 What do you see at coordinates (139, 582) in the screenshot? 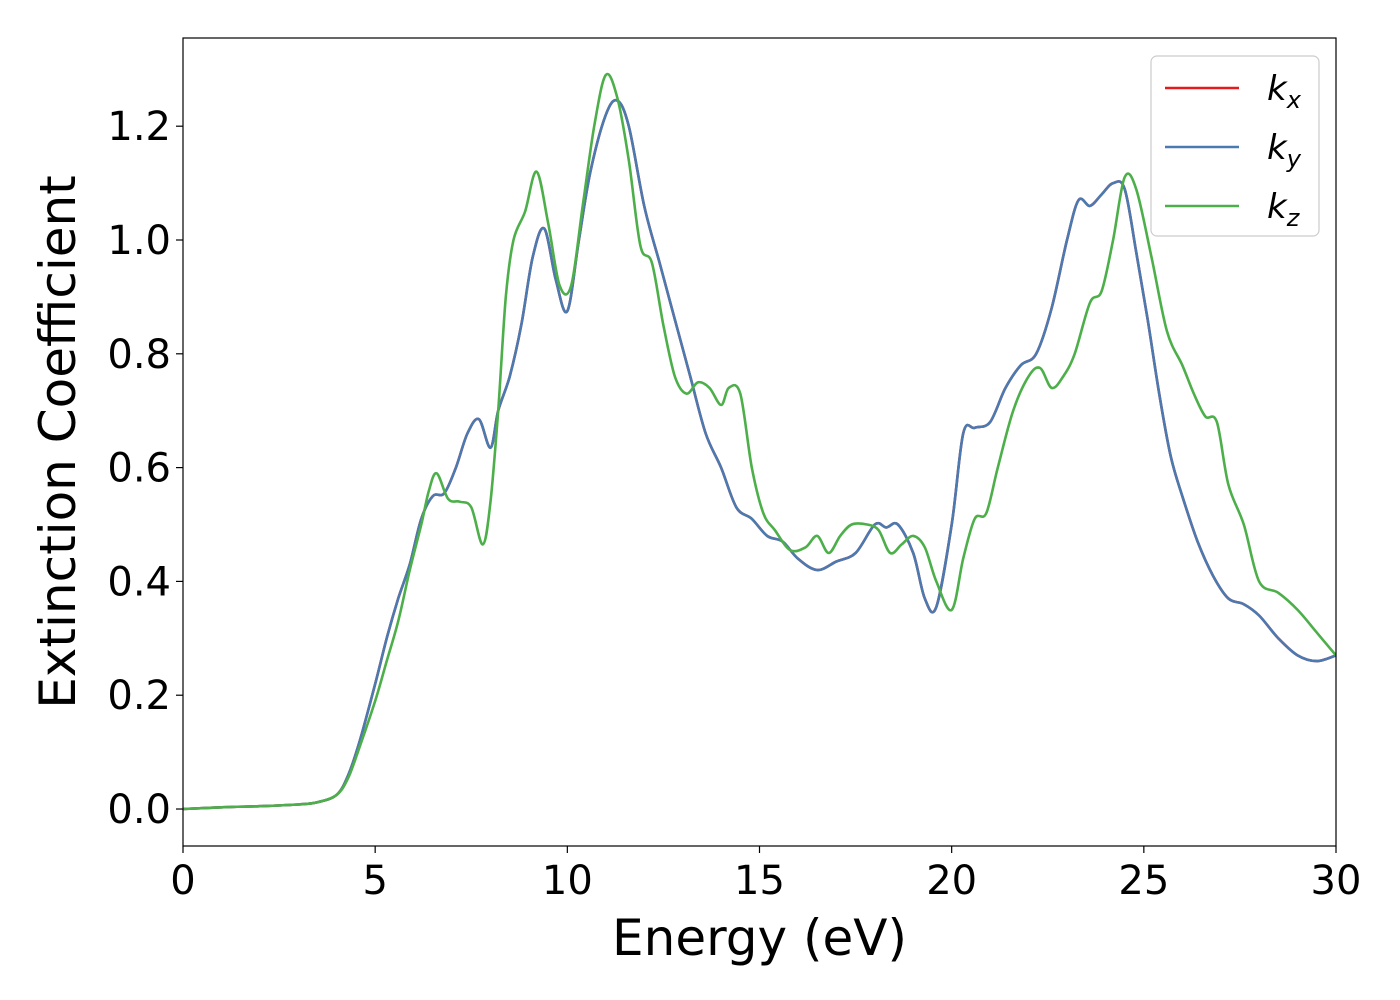
I see `y-tick-label: 0.4` at bounding box center [139, 582].